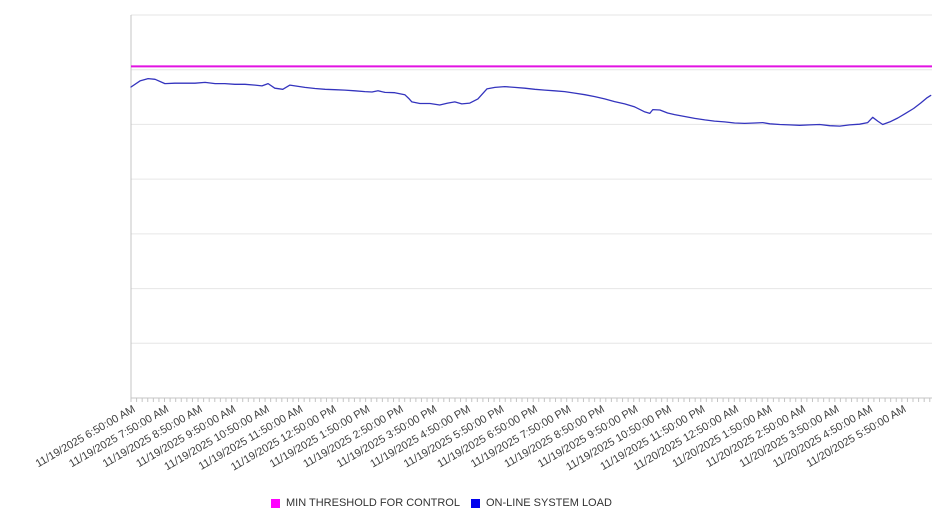 The width and height of the screenshot is (946, 526). Describe the element at coordinates (275, 503) in the screenshot. I see `min-threshold-swatch-icon` at that location.